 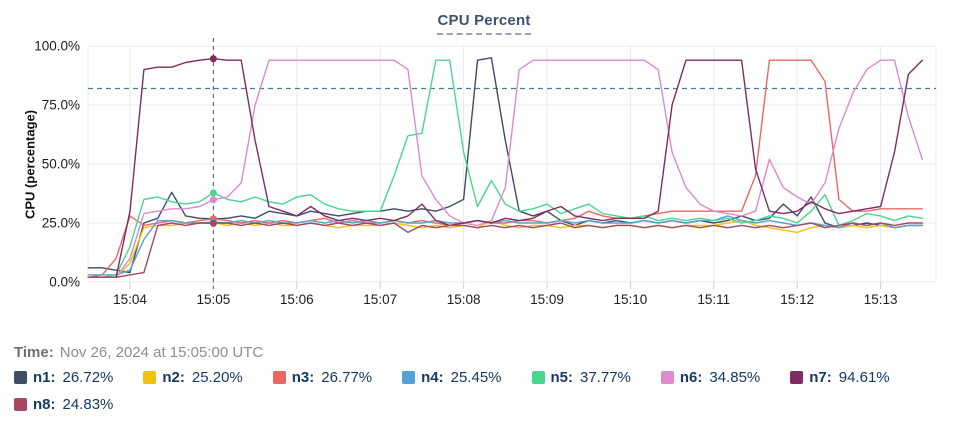 I want to click on chart-title-row: CPU Percent, so click(x=484, y=23).